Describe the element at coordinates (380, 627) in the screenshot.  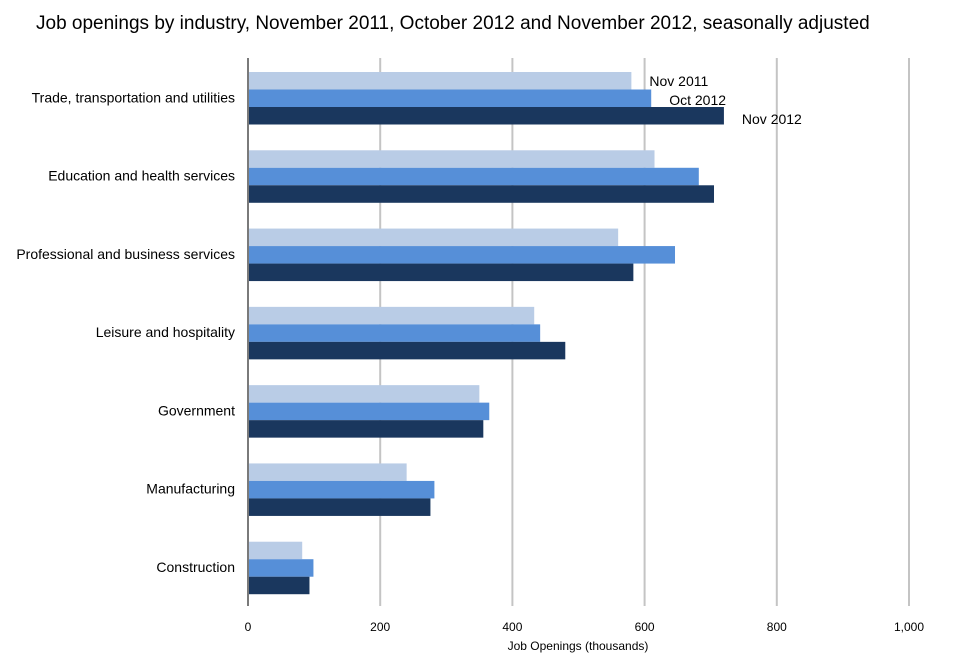
I see `x-tick-label: 200` at that location.